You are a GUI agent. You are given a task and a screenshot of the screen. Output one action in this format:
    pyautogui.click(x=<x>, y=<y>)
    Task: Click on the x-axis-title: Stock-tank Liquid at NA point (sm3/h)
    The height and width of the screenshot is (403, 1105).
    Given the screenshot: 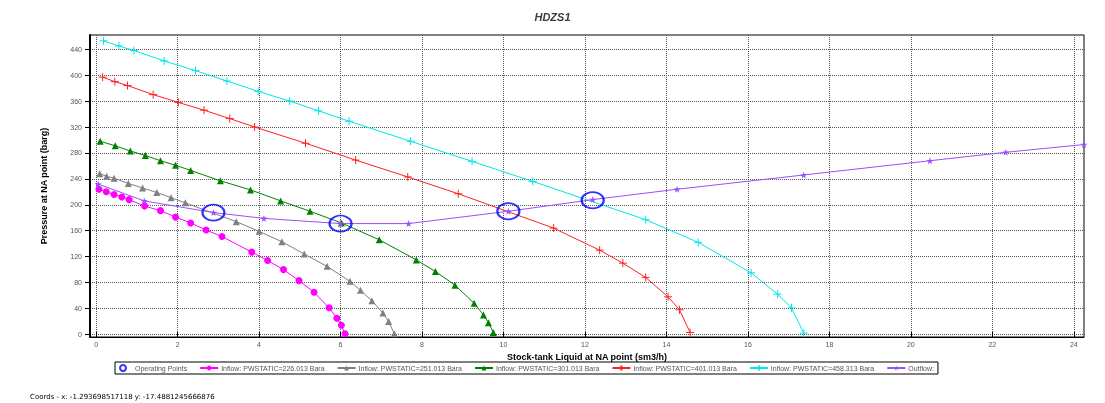 What is the action you would take?
    pyautogui.click(x=587, y=357)
    